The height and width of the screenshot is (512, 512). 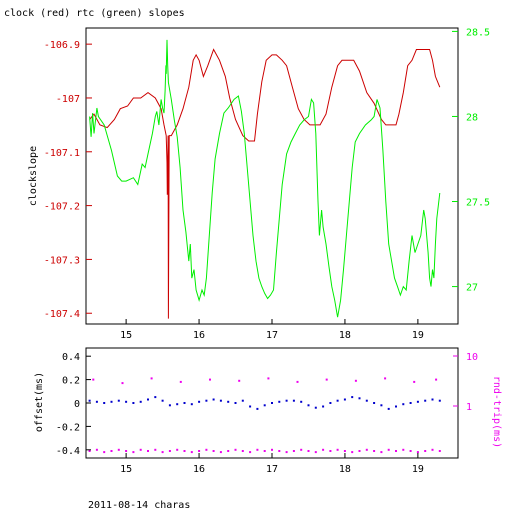 What do you see at coordinates (68, 427) in the screenshot?
I see `bottom-left-tick-label: -0.2` at bounding box center [68, 427].